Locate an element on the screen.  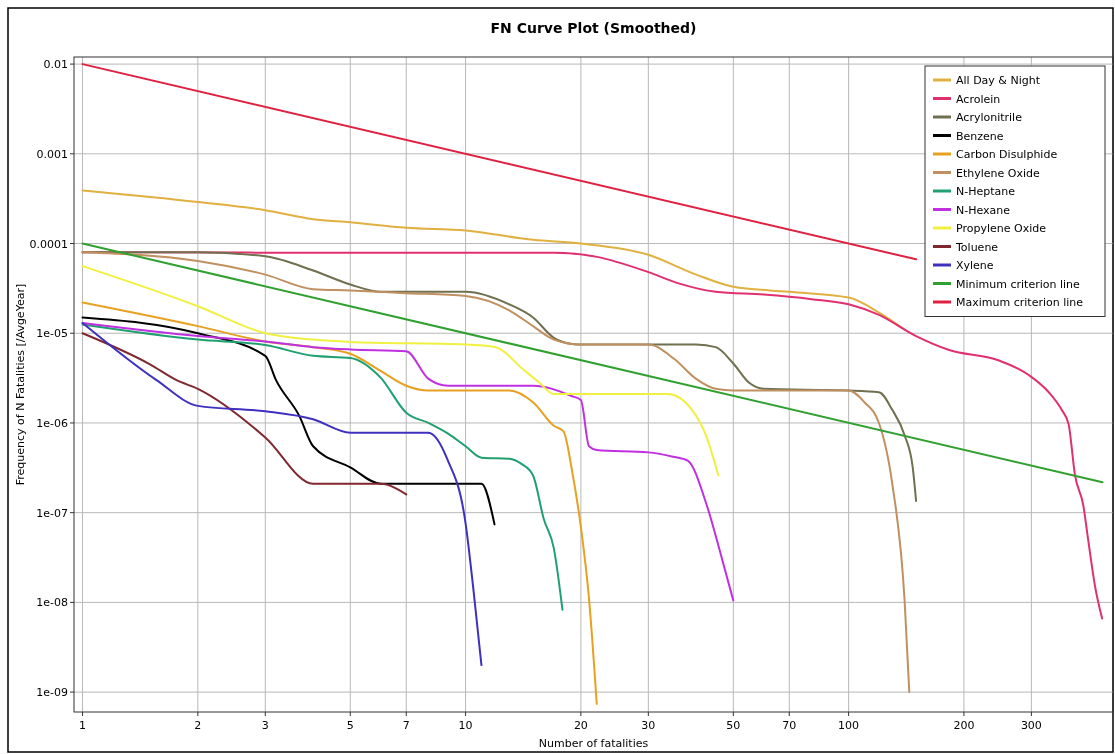
x-tick-label: 5 is located at coordinates (350, 725).